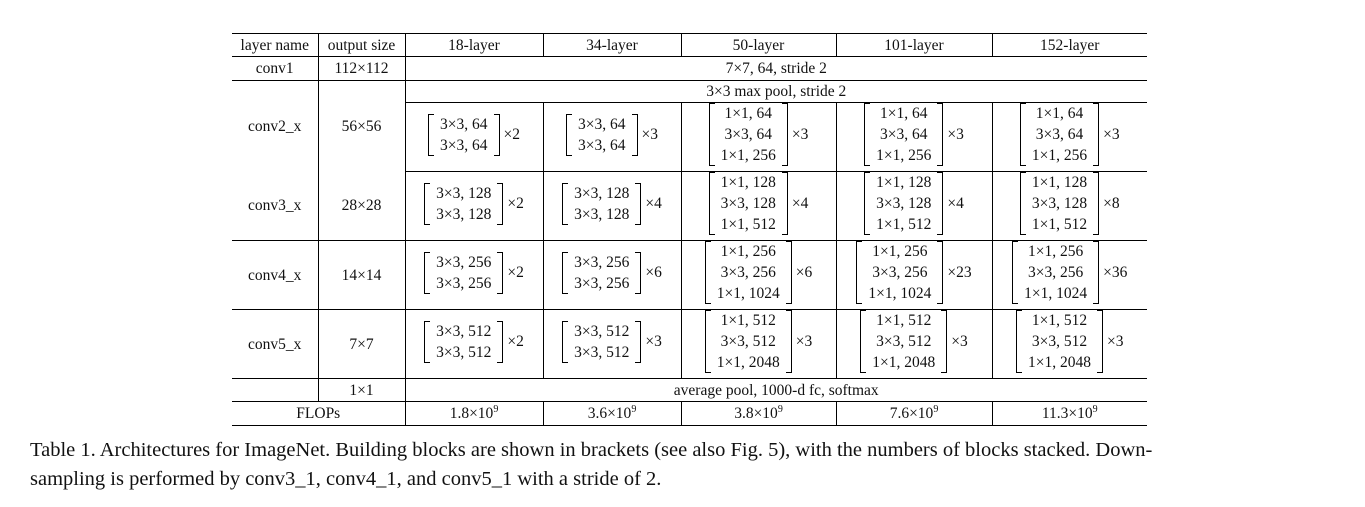 The width and height of the screenshot is (1365, 507). Describe the element at coordinates (1095, 409) in the screenshot. I see `flops-152-exp: 9` at that location.